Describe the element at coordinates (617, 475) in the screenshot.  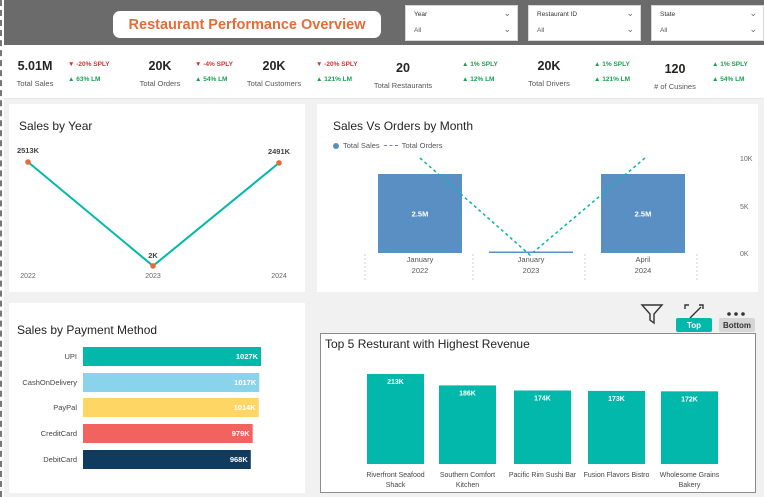
I see `x-tick-label: Fusion Flavors Bistro` at that location.